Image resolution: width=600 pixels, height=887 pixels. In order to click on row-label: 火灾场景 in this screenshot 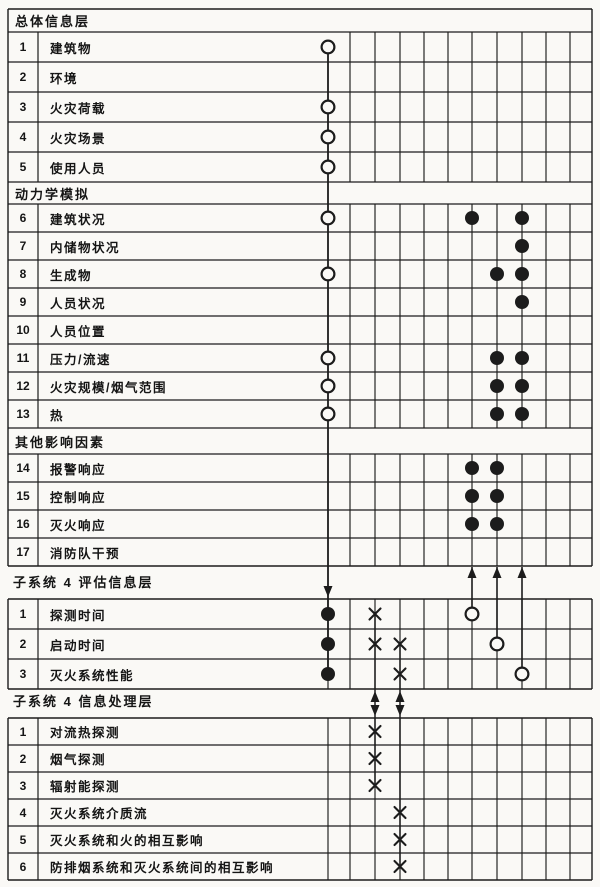, I will do `click(78, 138)`.